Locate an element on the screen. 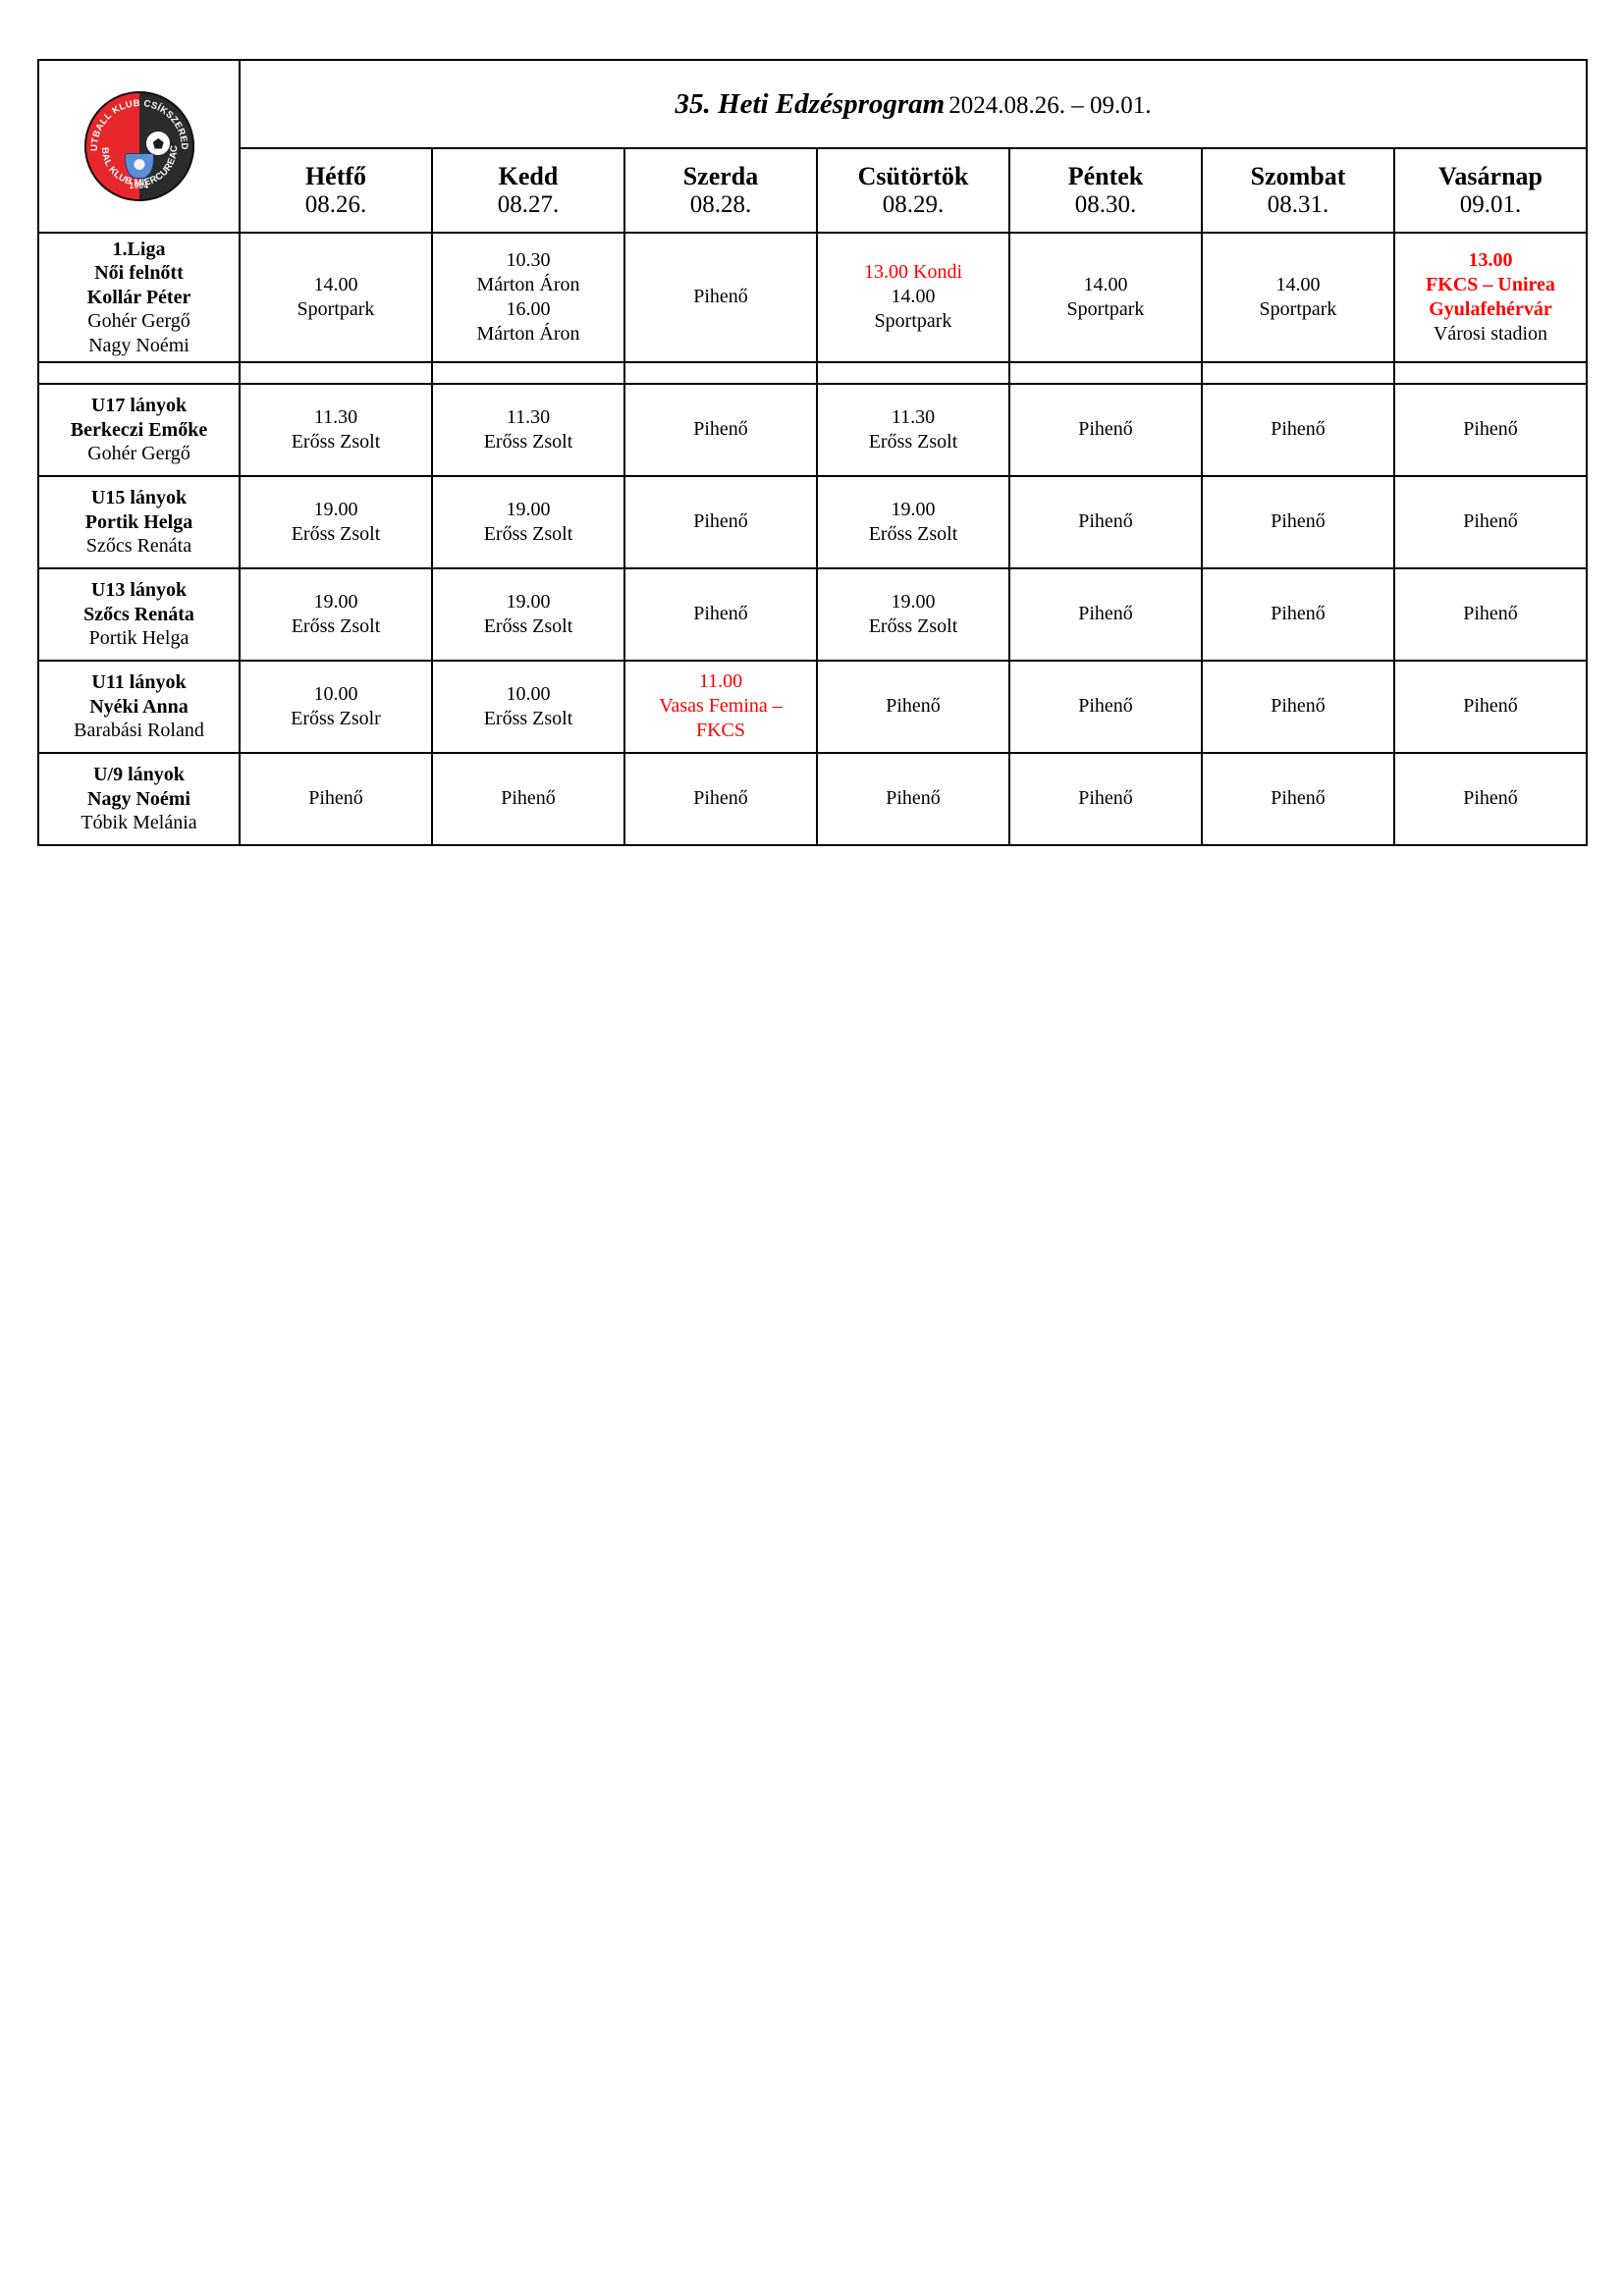 The image size is (1624, 2296). schedule-entry-line: Vasas Femina – is located at coordinates (721, 707).